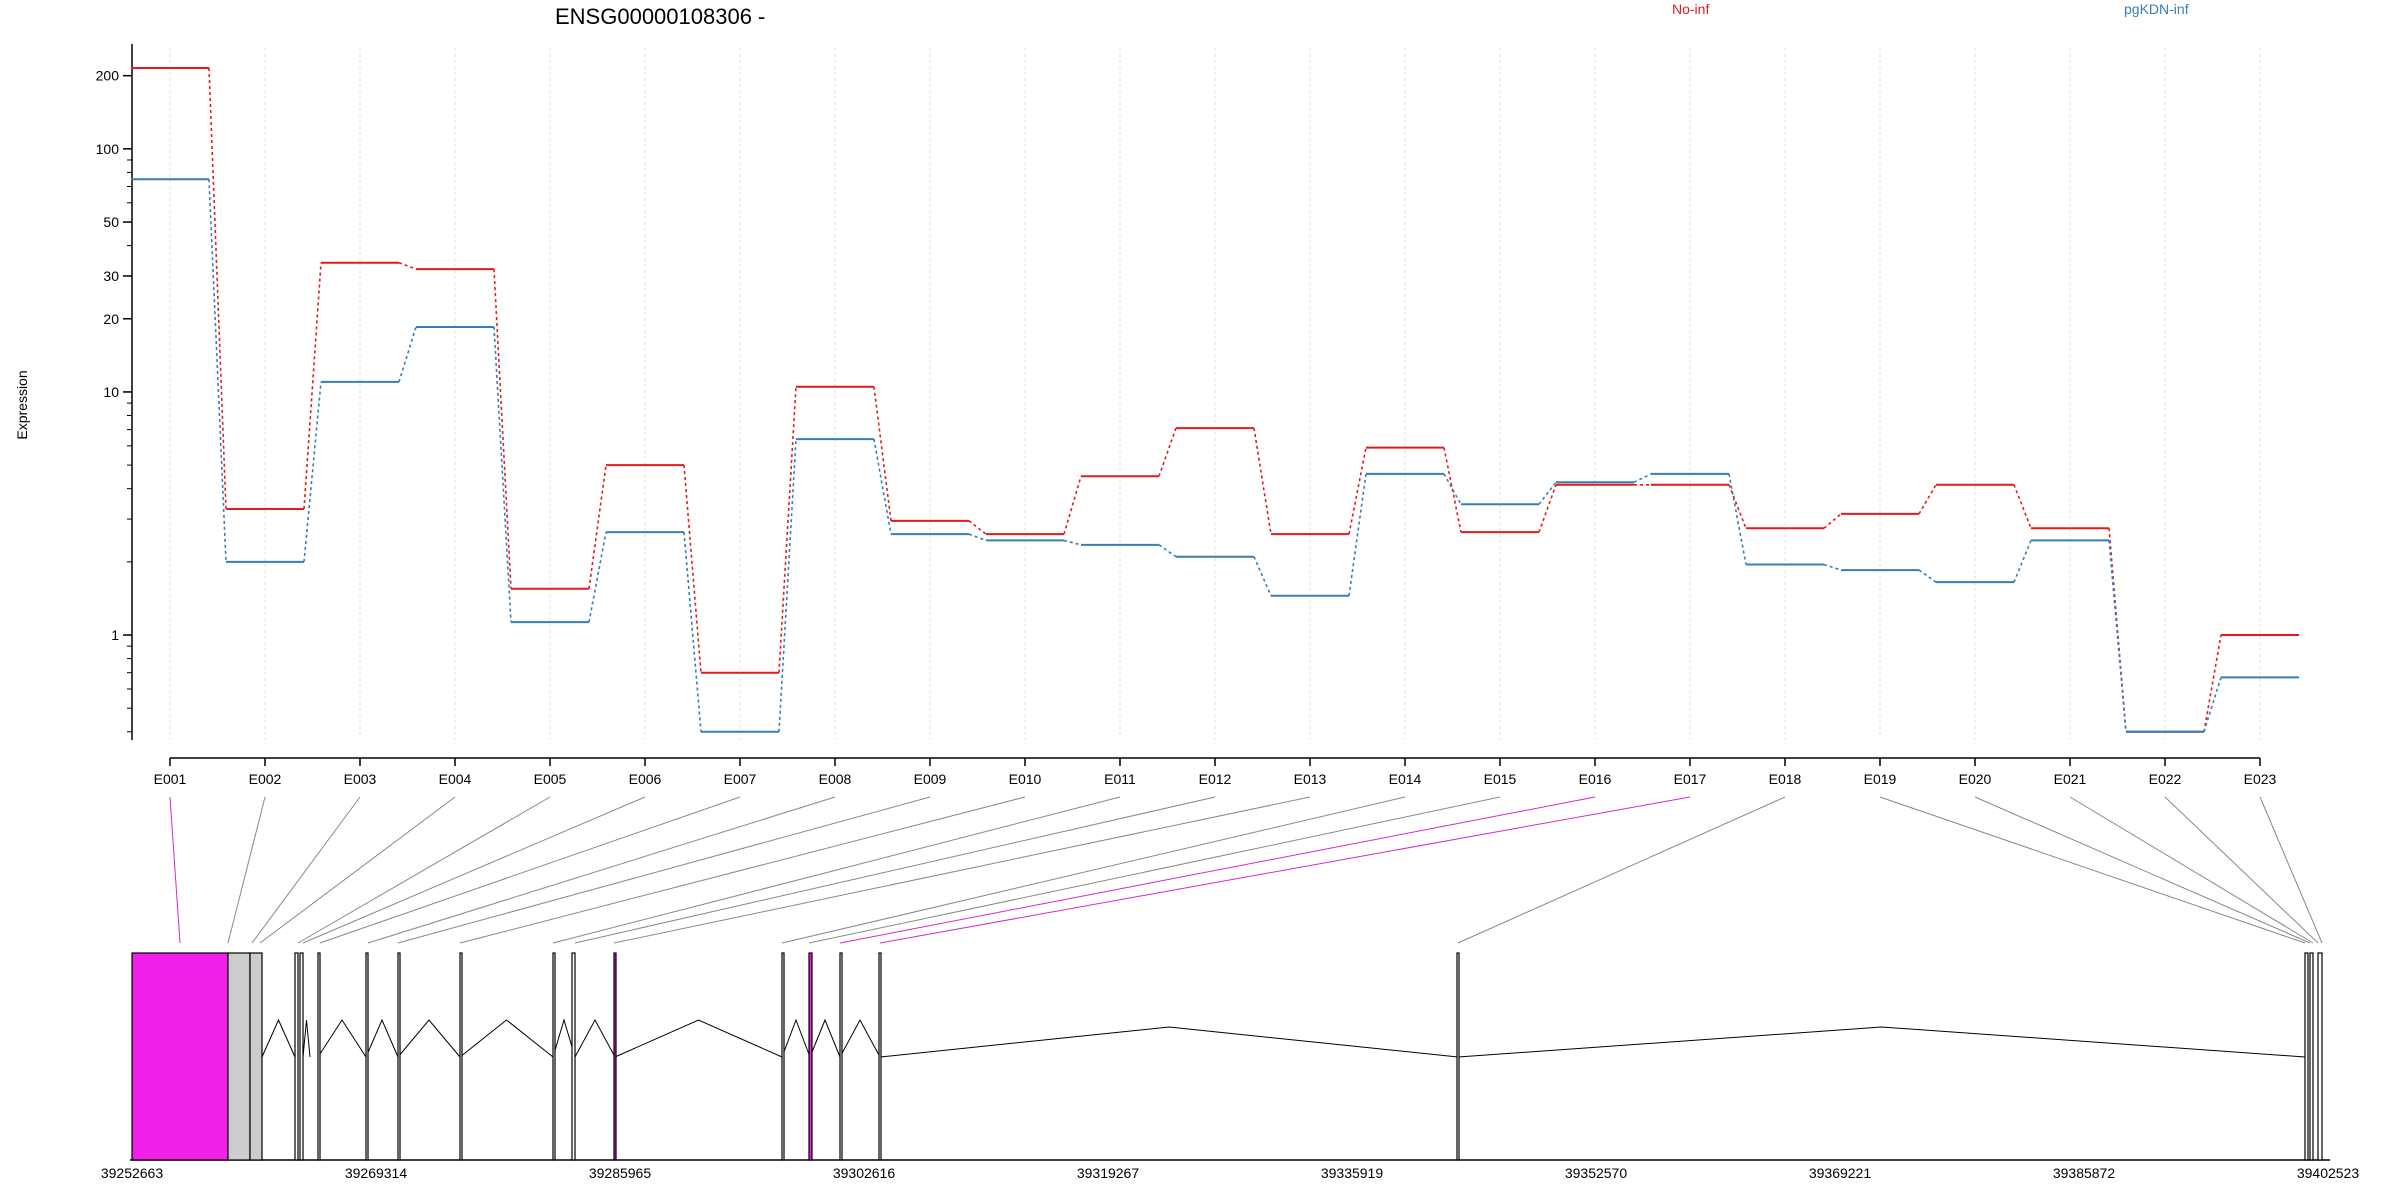  Describe the element at coordinates (1547, 493) in the screenshot. I see `series-1-connector-e015` at that location.